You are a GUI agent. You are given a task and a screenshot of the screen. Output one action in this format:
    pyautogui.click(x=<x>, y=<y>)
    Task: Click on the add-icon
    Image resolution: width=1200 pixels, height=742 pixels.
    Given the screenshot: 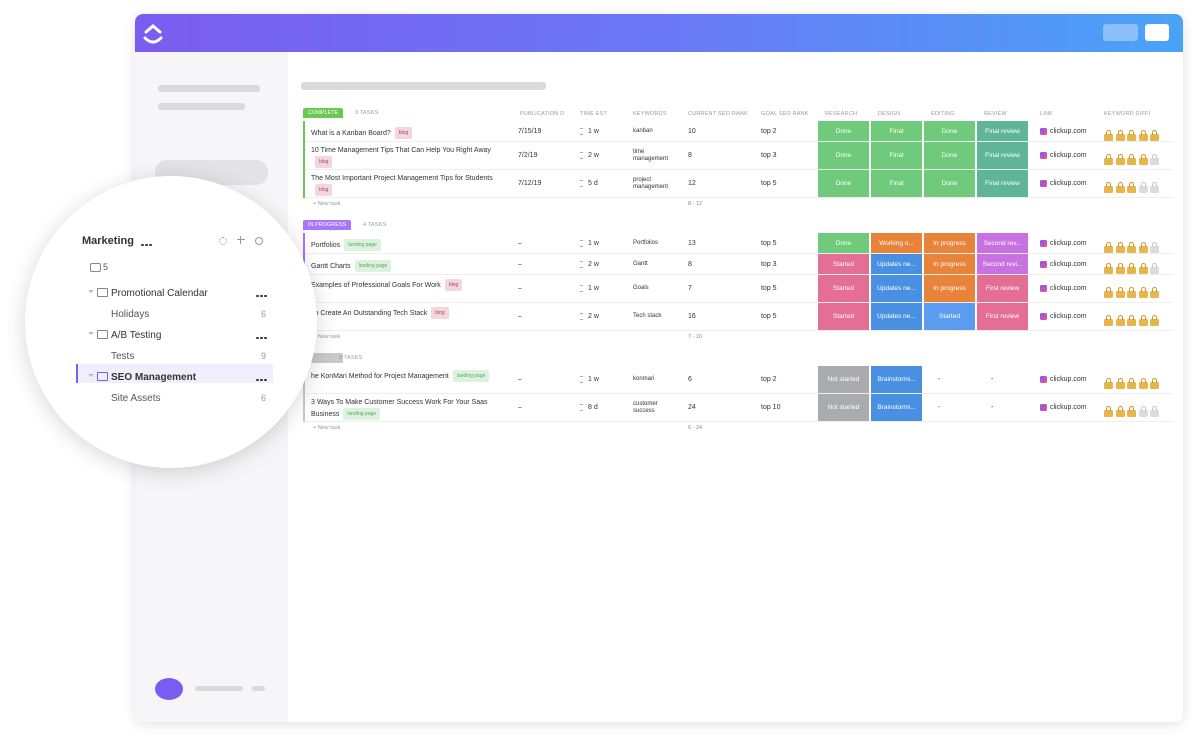 What is the action you would take?
    pyautogui.click(x=241, y=240)
    